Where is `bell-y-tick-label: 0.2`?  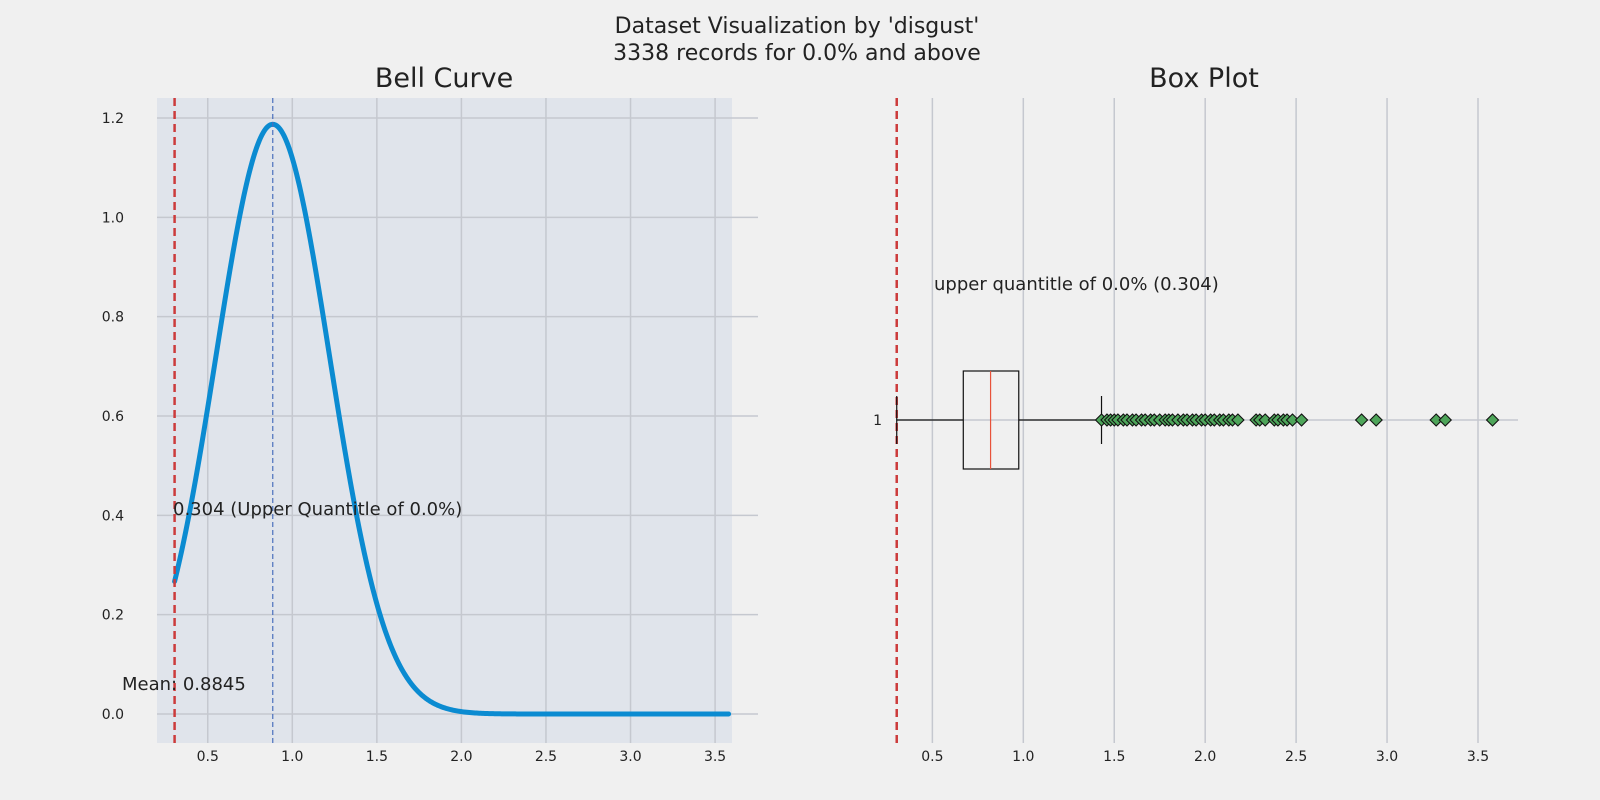 bell-y-tick-label: 0.2 is located at coordinates (113, 616).